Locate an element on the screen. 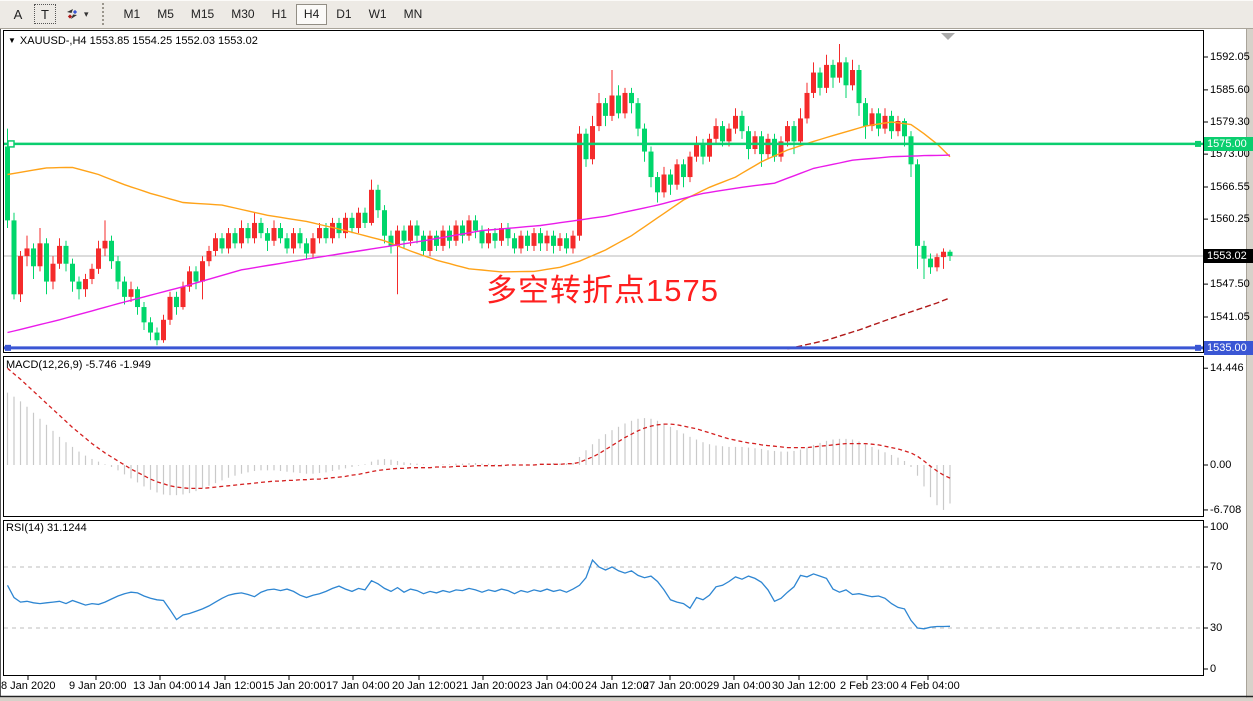 The width and height of the screenshot is (1253, 701). cursor-arrows-icon is located at coordinates (72, 14).